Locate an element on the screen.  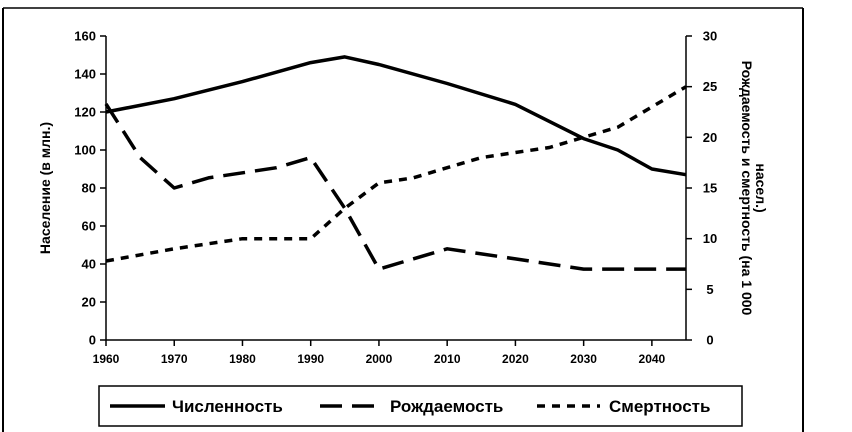
y-right-tick-label: 15 is located at coordinates (710, 188).